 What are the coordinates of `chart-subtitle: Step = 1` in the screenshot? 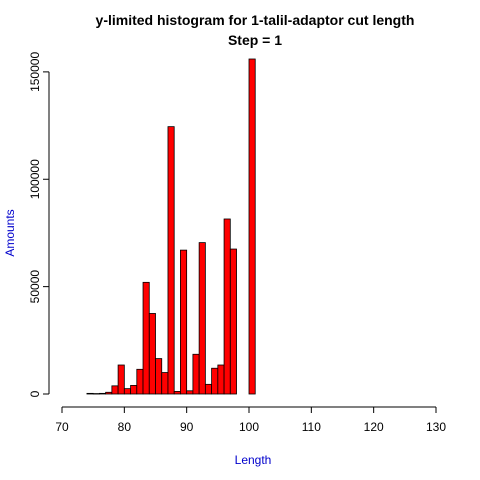 It's located at (255, 40).